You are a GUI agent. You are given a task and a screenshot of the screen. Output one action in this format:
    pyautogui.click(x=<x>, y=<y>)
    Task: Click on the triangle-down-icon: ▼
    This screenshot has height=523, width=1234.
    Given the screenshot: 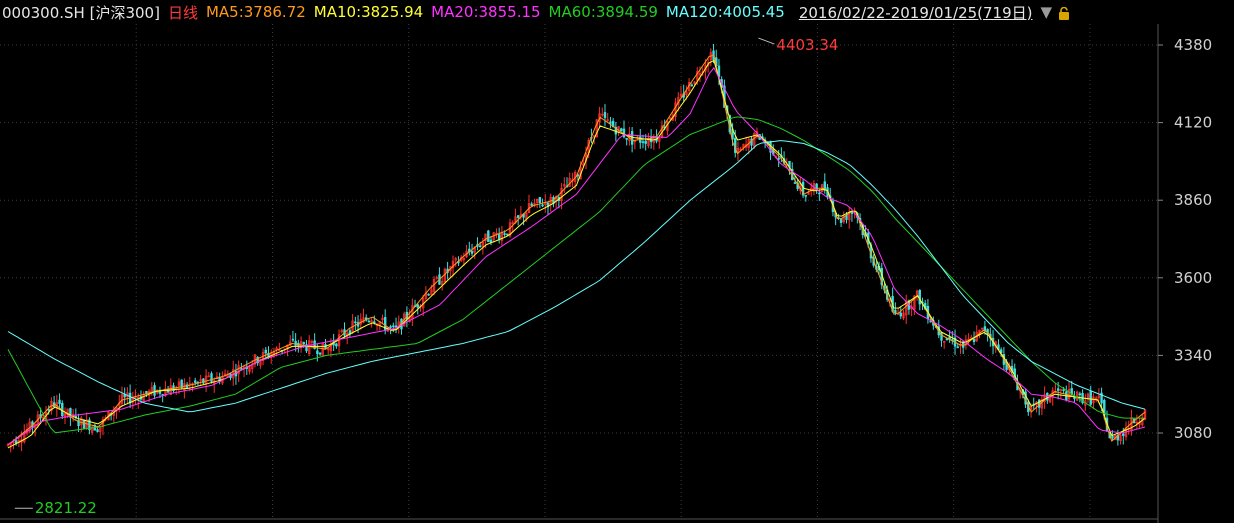 What is the action you would take?
    pyautogui.click(x=1046, y=12)
    